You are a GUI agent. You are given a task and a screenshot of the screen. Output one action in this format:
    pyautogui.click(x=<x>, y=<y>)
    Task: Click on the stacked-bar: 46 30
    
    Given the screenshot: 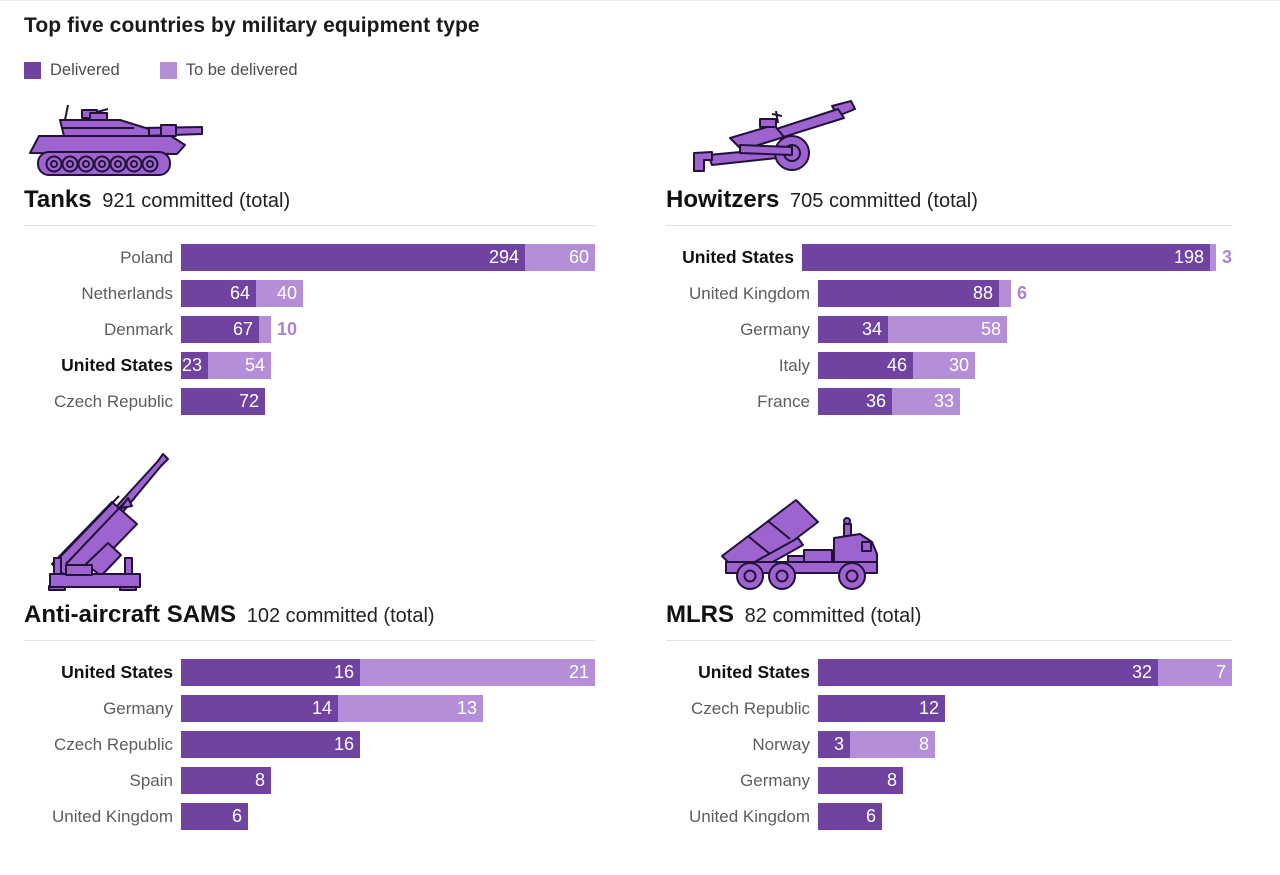 What is the action you would take?
    pyautogui.click(x=896, y=365)
    